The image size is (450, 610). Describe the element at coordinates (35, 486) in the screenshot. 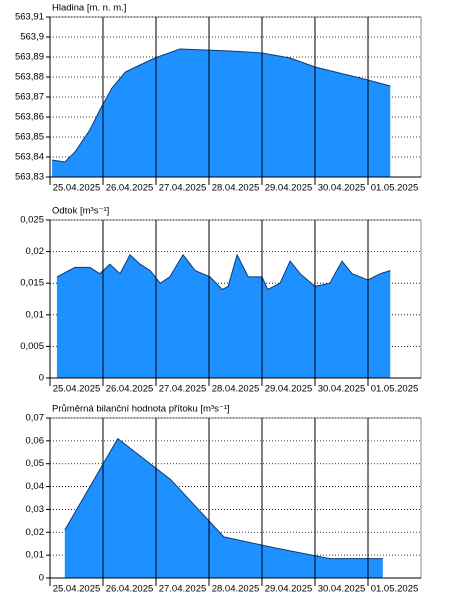

I see `y-tick-label: 0,04` at that location.